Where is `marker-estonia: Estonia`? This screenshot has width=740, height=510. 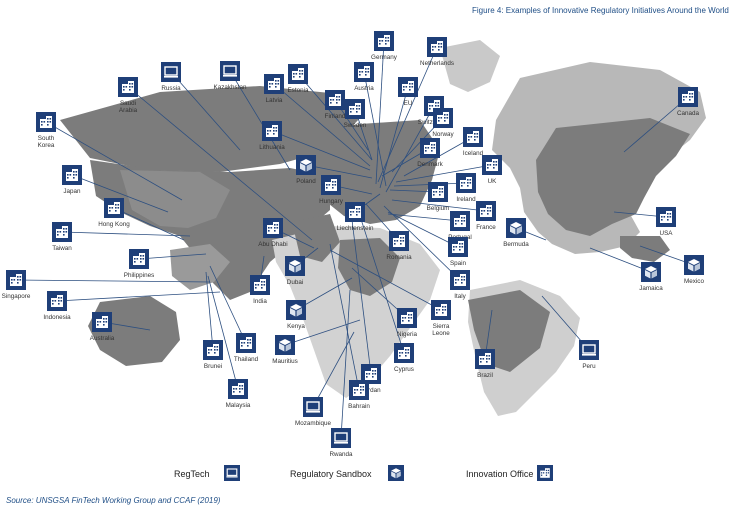 marker-estonia: Estonia is located at coordinates (298, 79).